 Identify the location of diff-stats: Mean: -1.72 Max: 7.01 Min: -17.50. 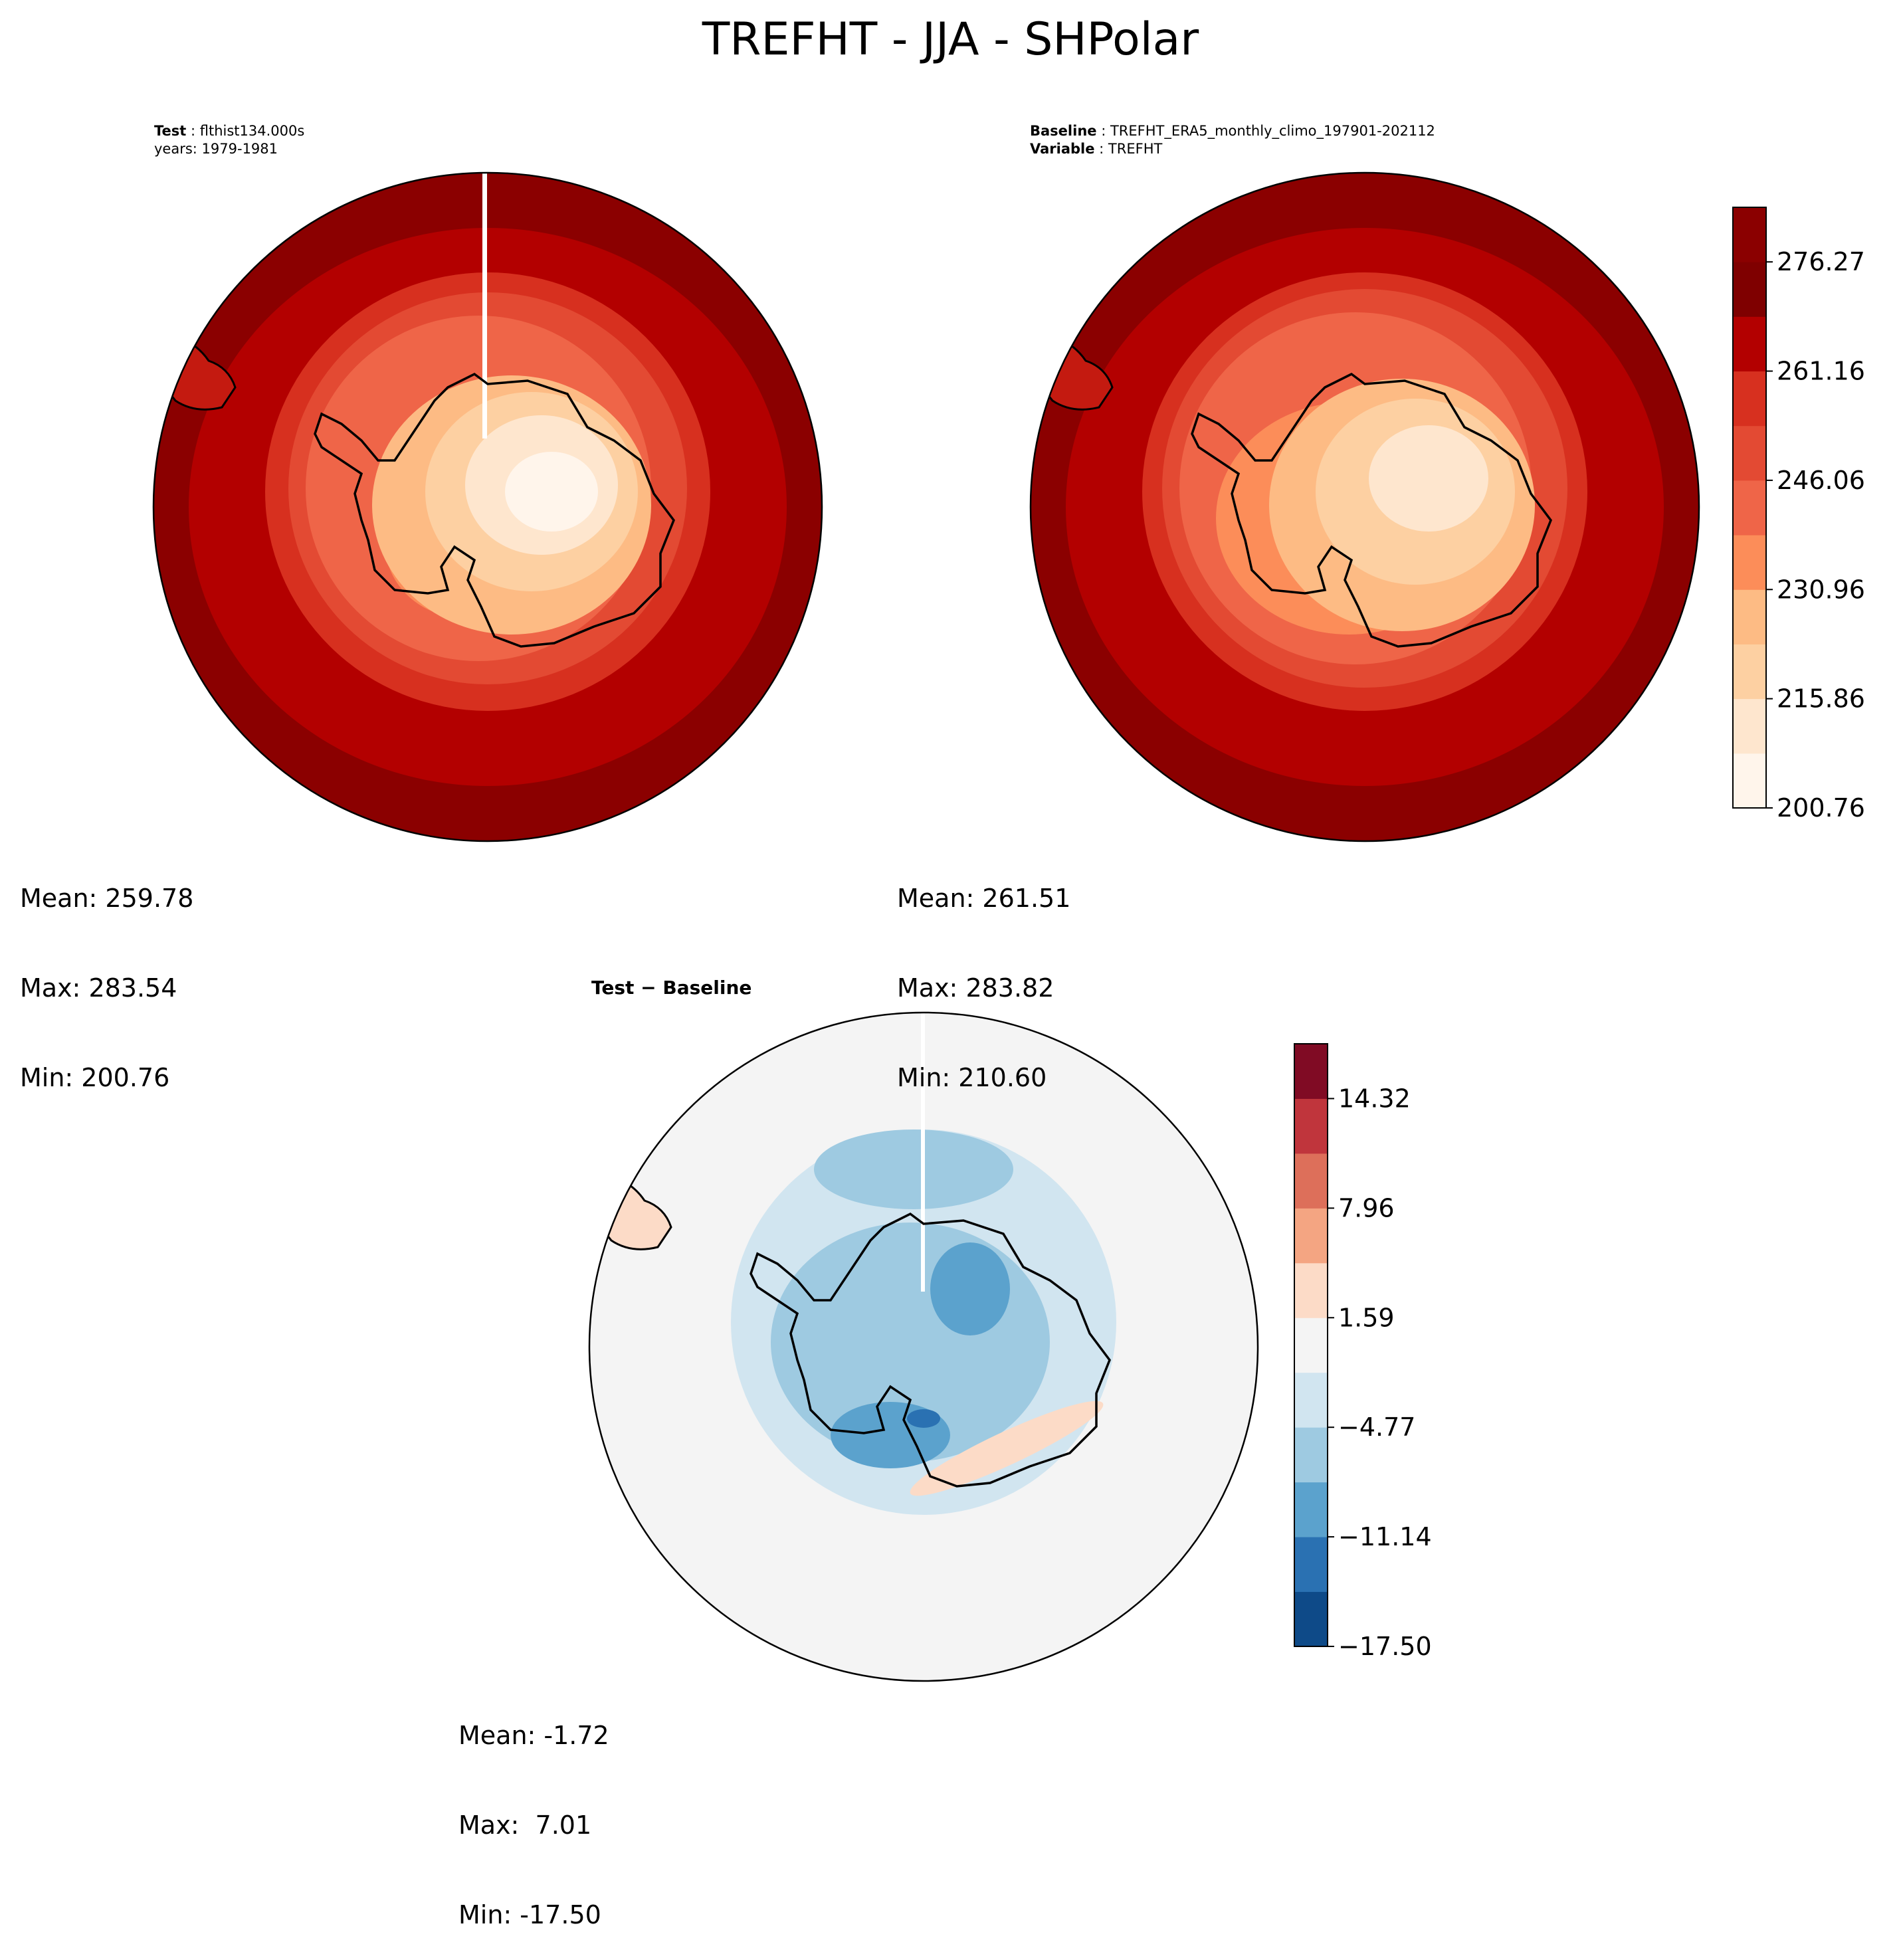
(533, 1810).